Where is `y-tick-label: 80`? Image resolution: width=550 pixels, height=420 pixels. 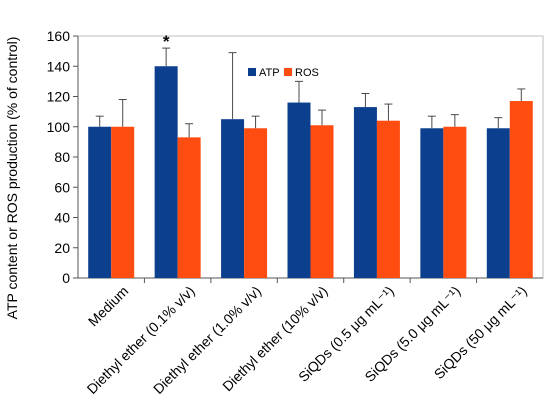 y-tick-label: 80 is located at coordinates (62, 157).